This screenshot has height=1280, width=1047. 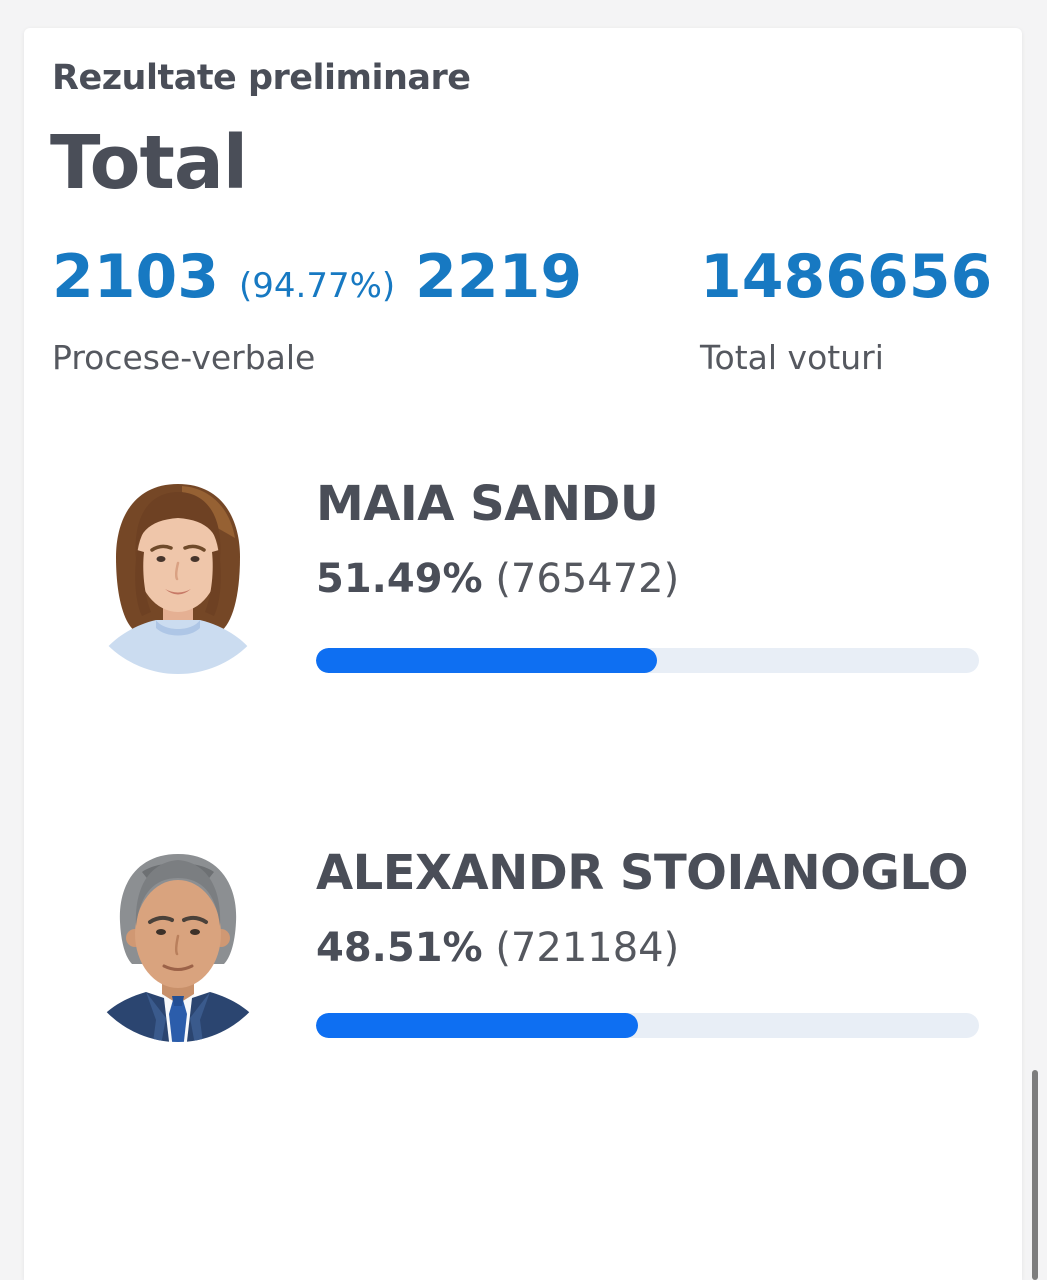 I want to click on total-votes-label: Total voturi, so click(x=792, y=357).